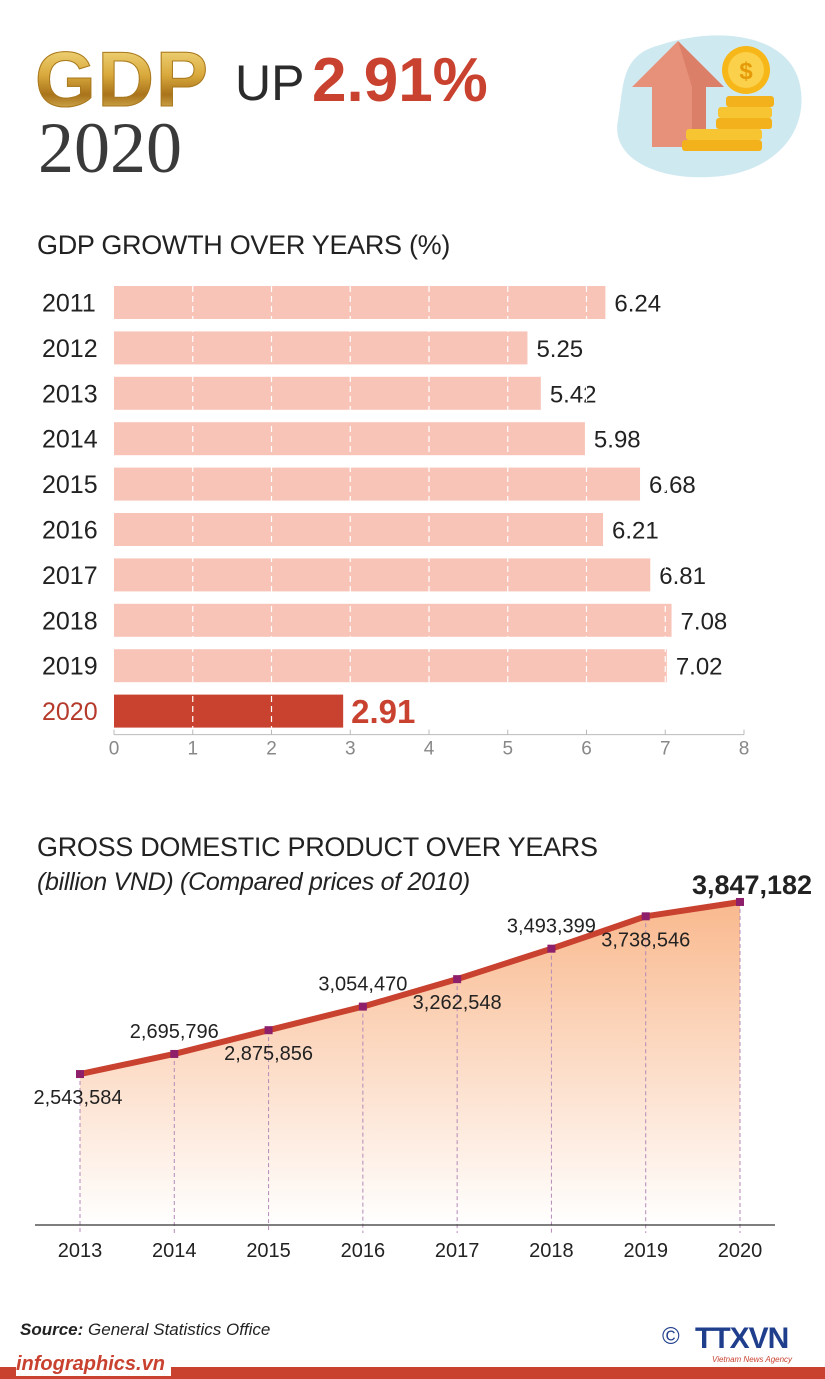 The image size is (825, 1379). Describe the element at coordinates (229, 711) in the screenshot. I see `bar-2020` at that location.